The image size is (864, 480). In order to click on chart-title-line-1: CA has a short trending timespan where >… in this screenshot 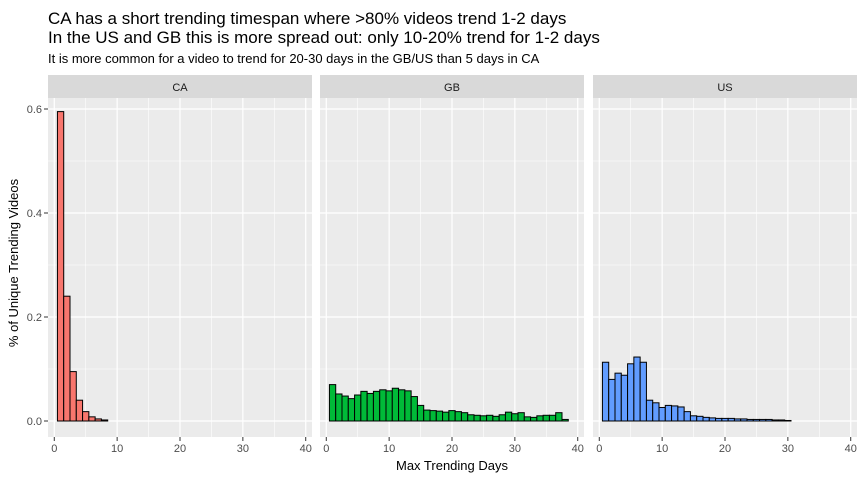, I will do `click(307, 18)`.